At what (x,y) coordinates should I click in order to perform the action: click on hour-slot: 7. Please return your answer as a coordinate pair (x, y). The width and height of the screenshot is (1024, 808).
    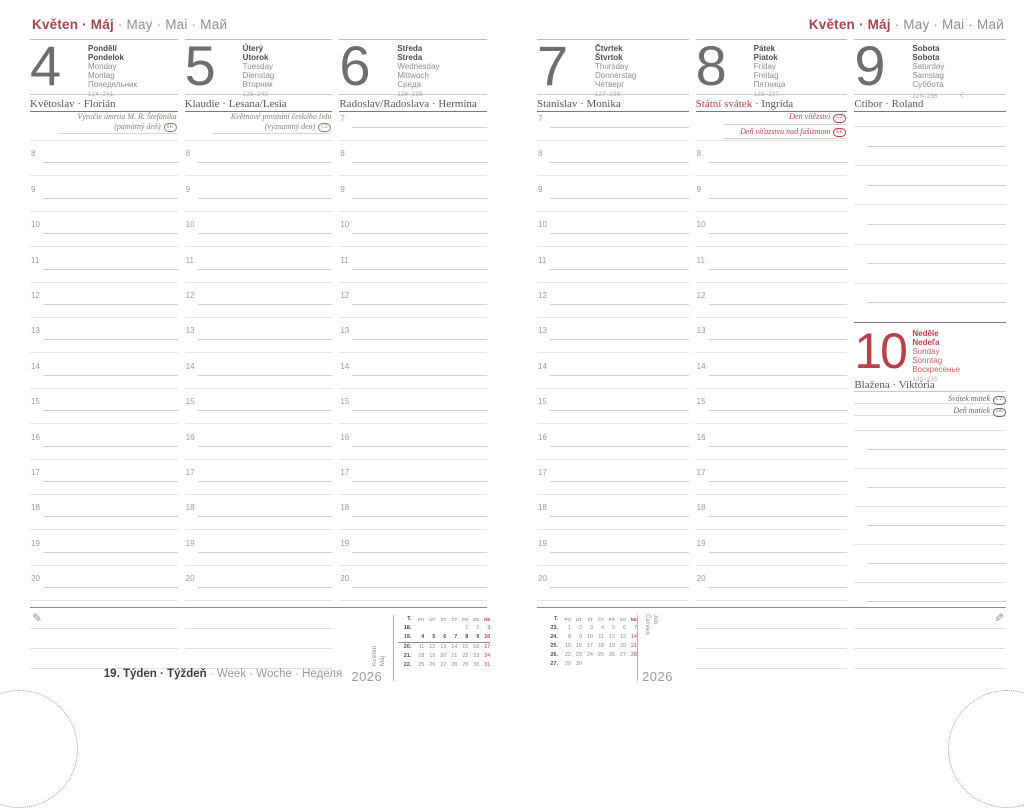
    Looking at the image, I should click on (613, 129).